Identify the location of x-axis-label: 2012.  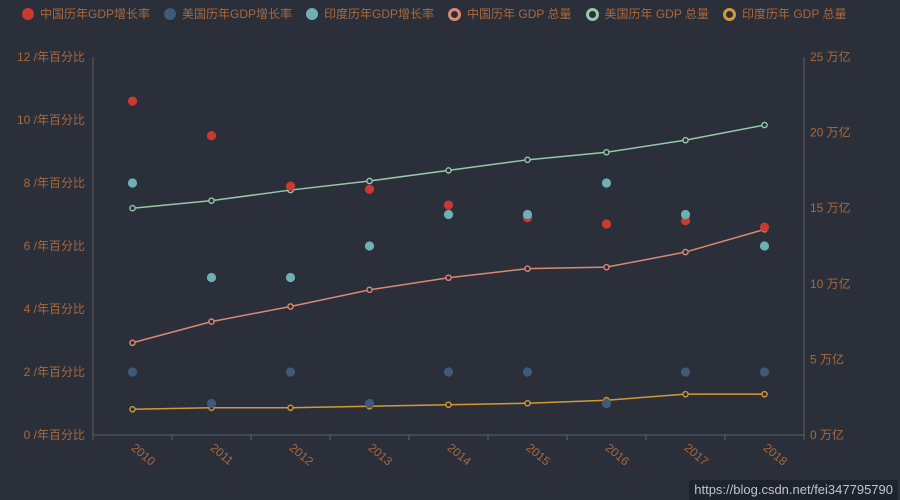
(302, 455).